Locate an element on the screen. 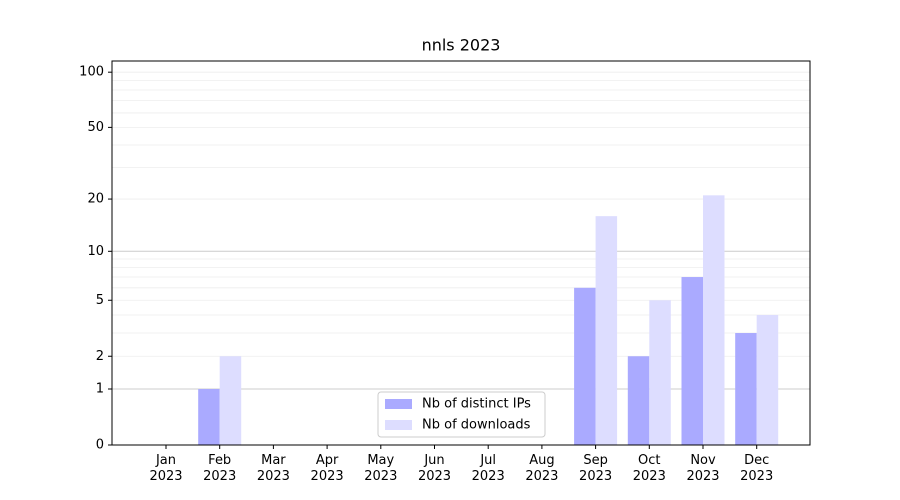 The height and width of the screenshot is (500, 900). y-tick-label: 50 is located at coordinates (95, 127).